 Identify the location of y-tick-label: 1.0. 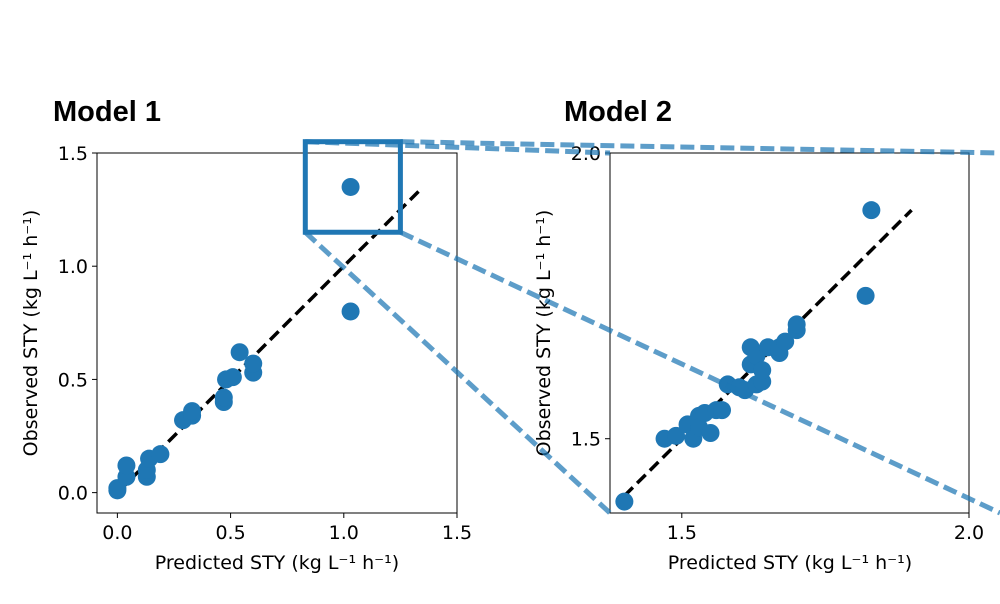
(73, 267).